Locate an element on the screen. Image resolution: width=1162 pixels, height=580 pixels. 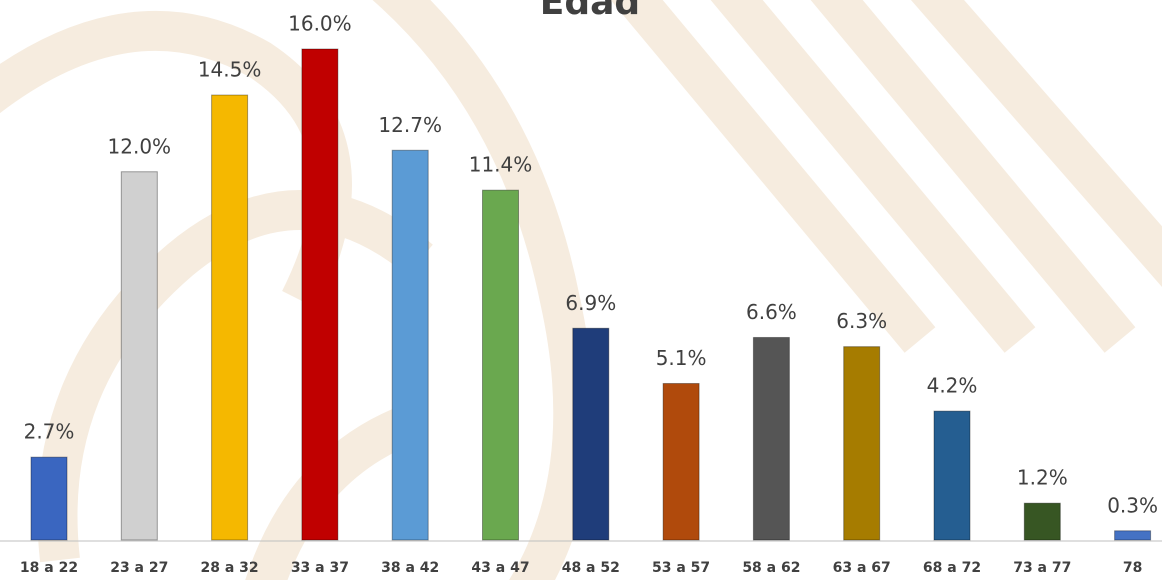
value-label: 1.2% is located at coordinates (1042, 478).